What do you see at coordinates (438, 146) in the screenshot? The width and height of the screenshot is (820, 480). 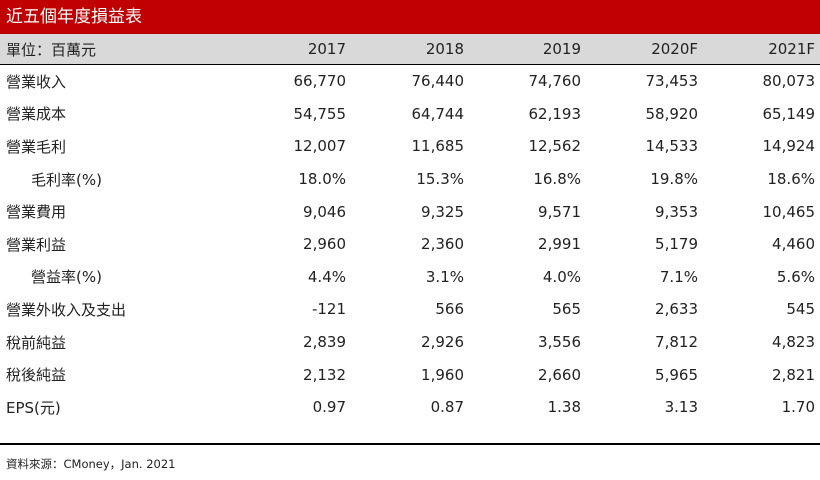 I see `row-value: 11,685` at bounding box center [438, 146].